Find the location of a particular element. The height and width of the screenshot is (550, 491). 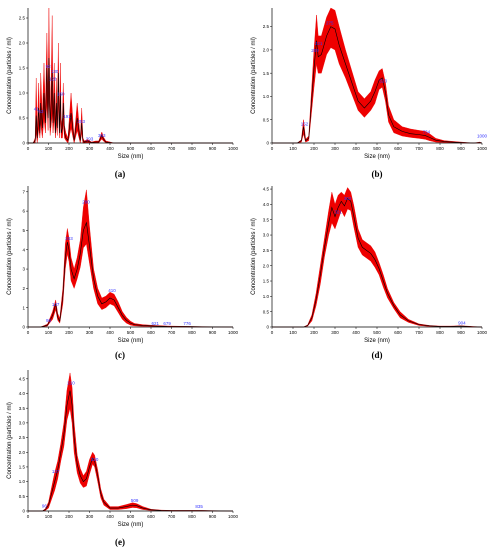

y-tick-label: 4 is located at coordinates (23, 249).